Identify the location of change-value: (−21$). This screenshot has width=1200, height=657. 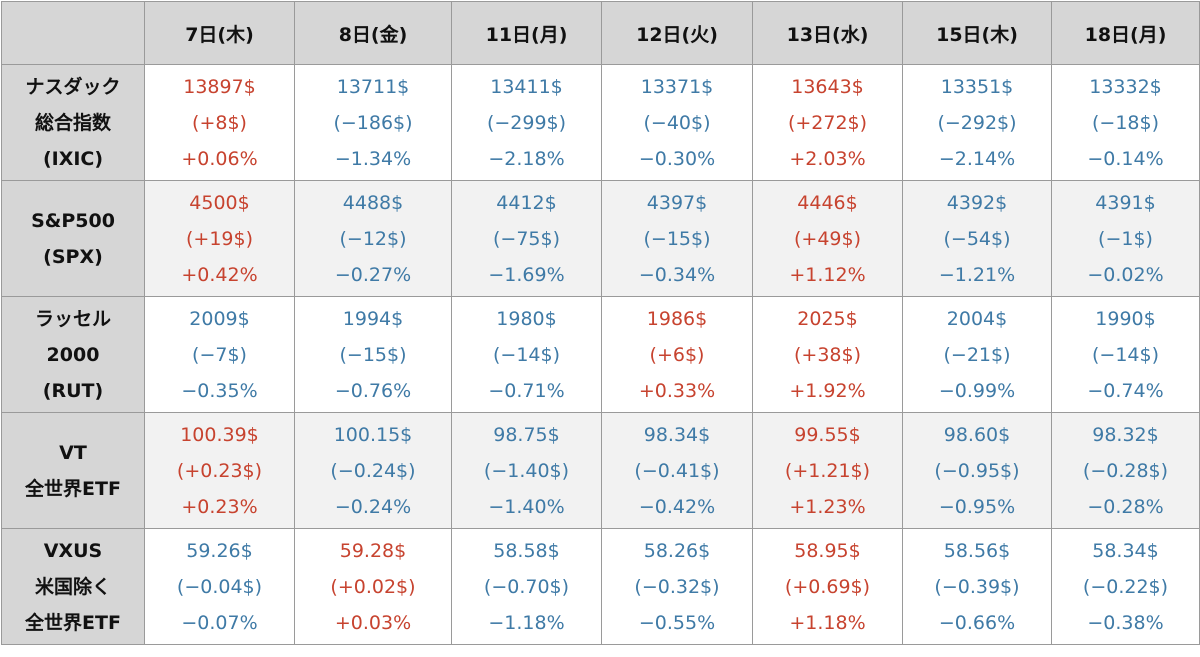
(977, 354).